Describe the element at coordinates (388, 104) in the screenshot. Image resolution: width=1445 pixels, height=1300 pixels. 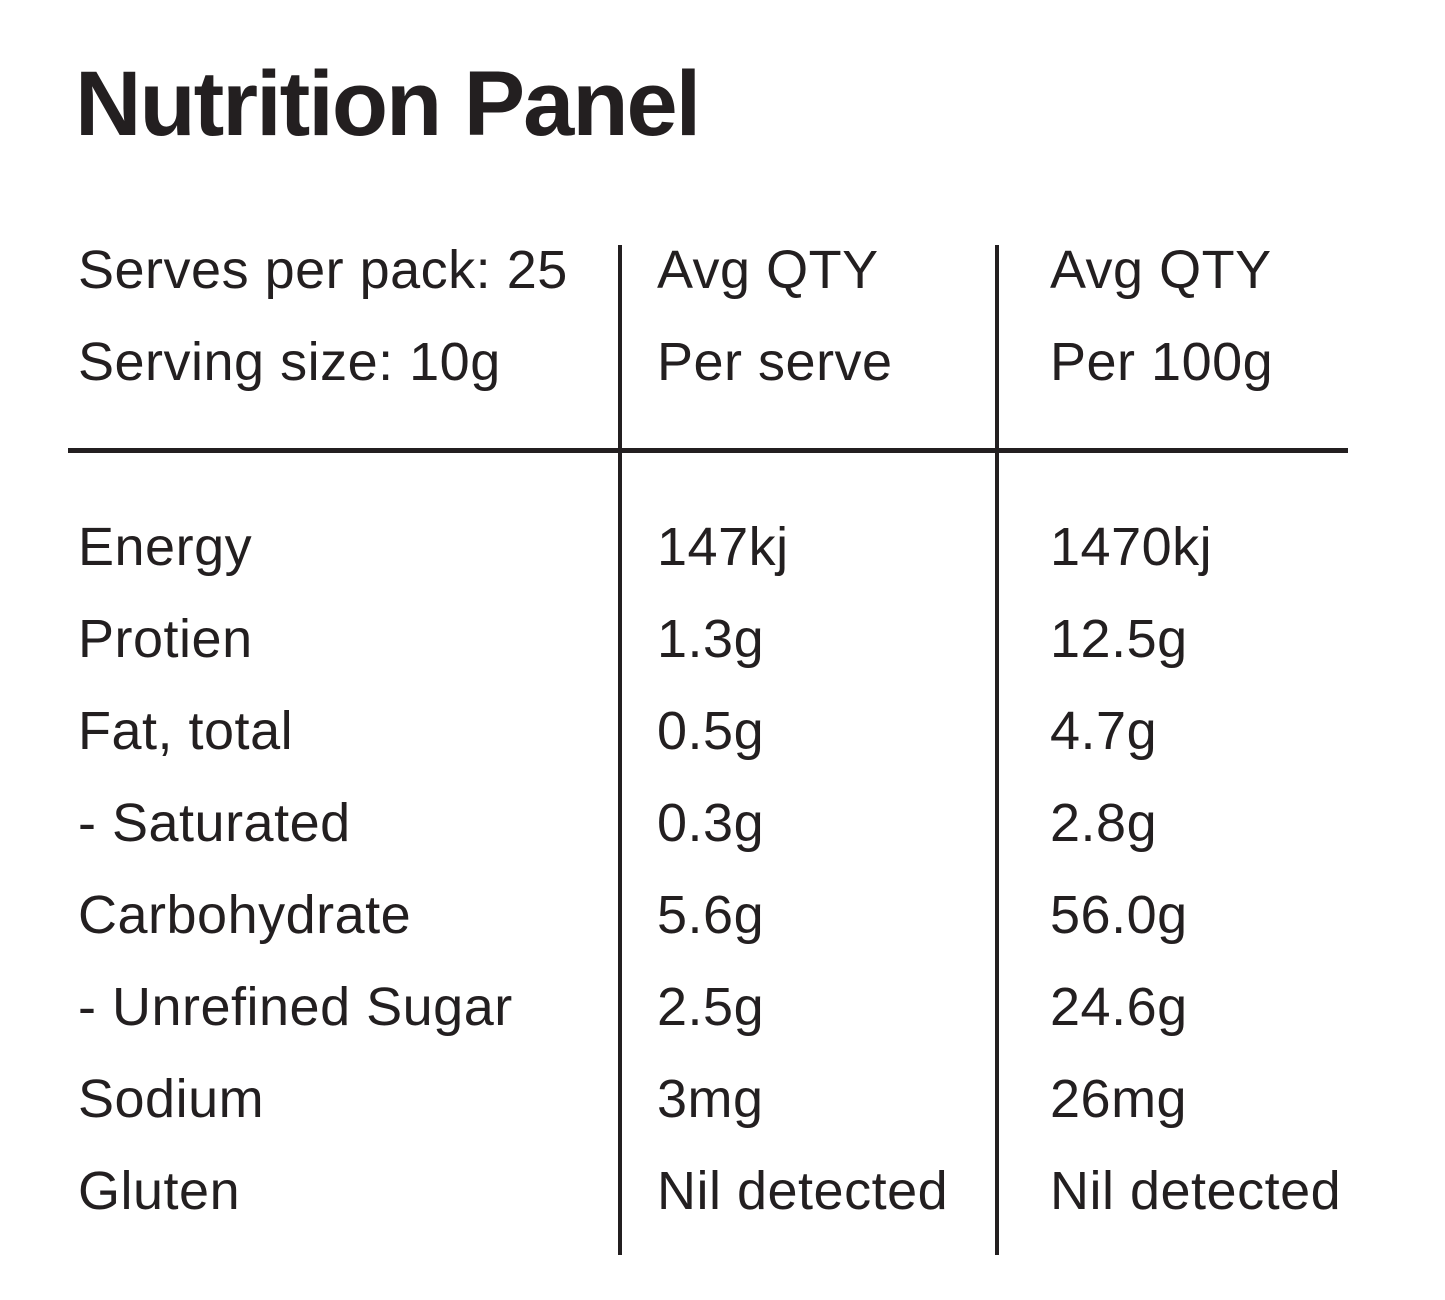
I see `page-title: Nutrition Panel` at that location.